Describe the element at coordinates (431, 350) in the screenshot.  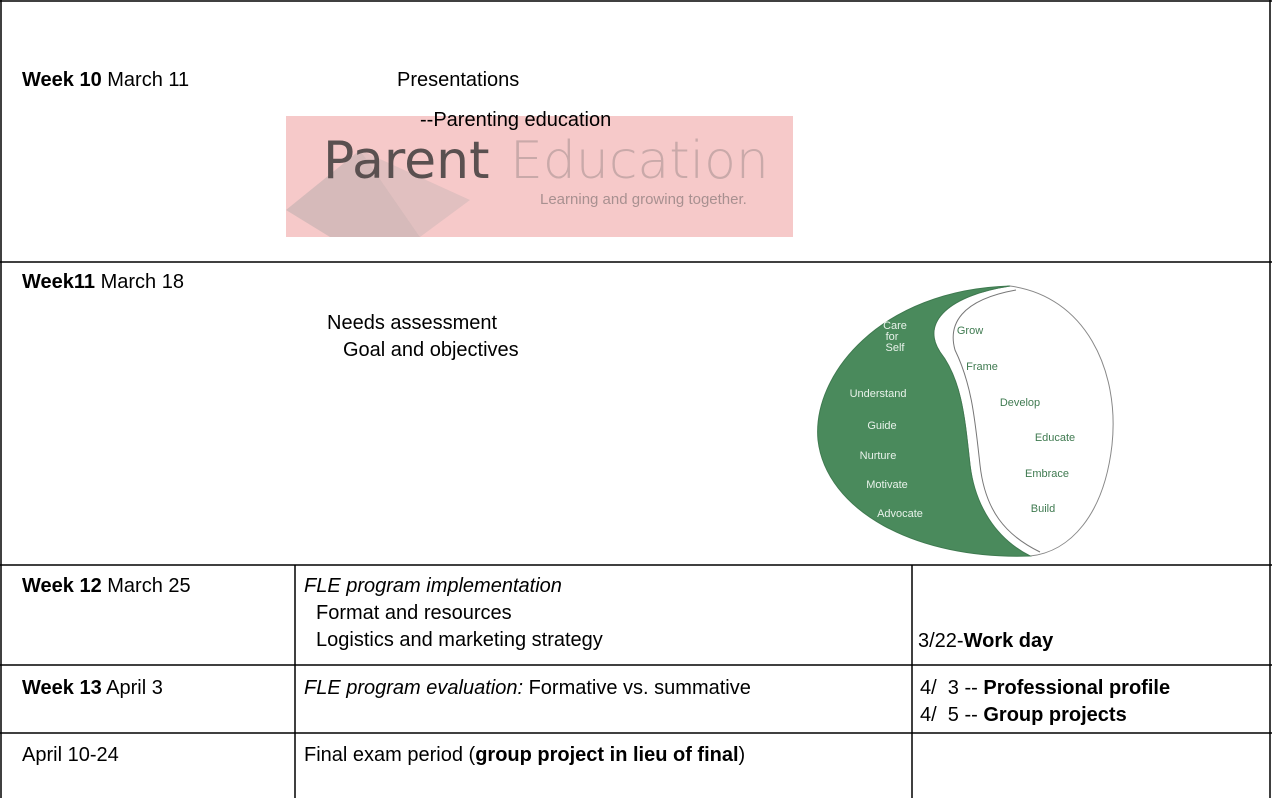
I see `topic-line: Goal and objectives` at that location.